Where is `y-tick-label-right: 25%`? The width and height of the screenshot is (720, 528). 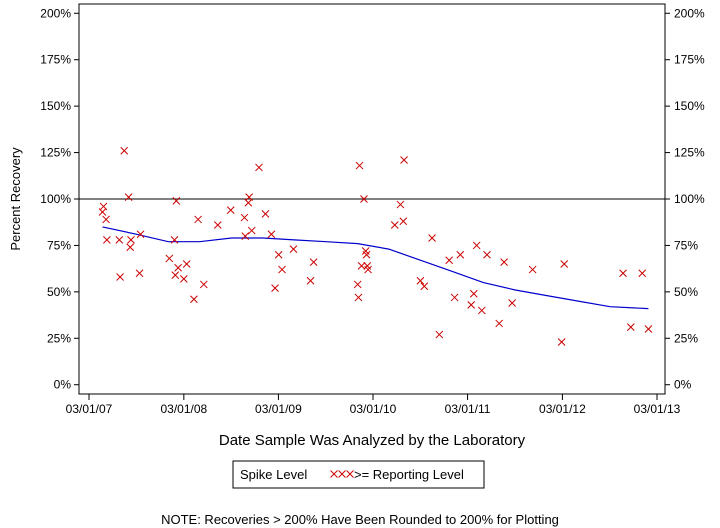 y-tick-label-right: 25% is located at coordinates (686, 338).